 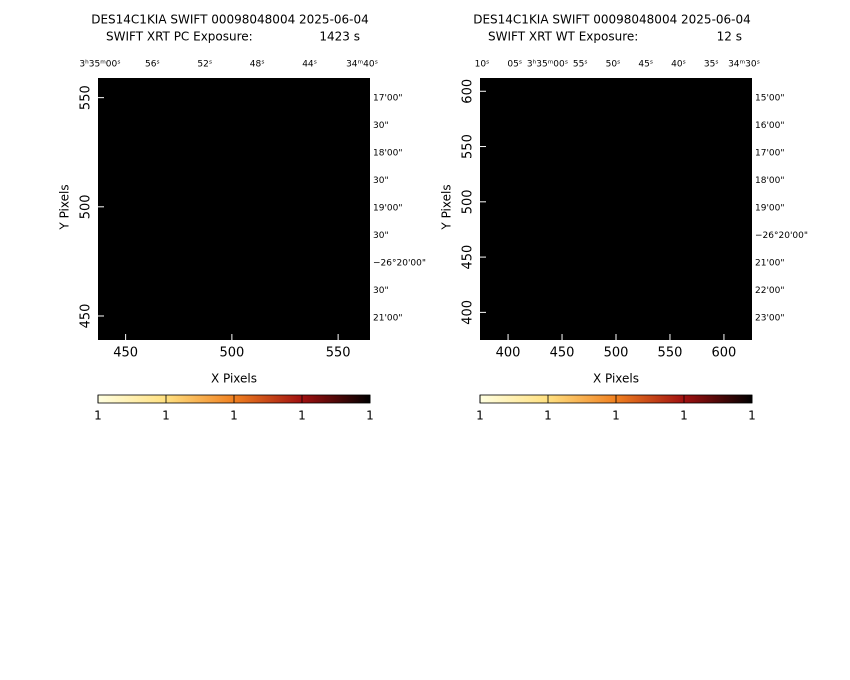 I want to click on ra-label: 35ˢ, so click(x=711, y=65).